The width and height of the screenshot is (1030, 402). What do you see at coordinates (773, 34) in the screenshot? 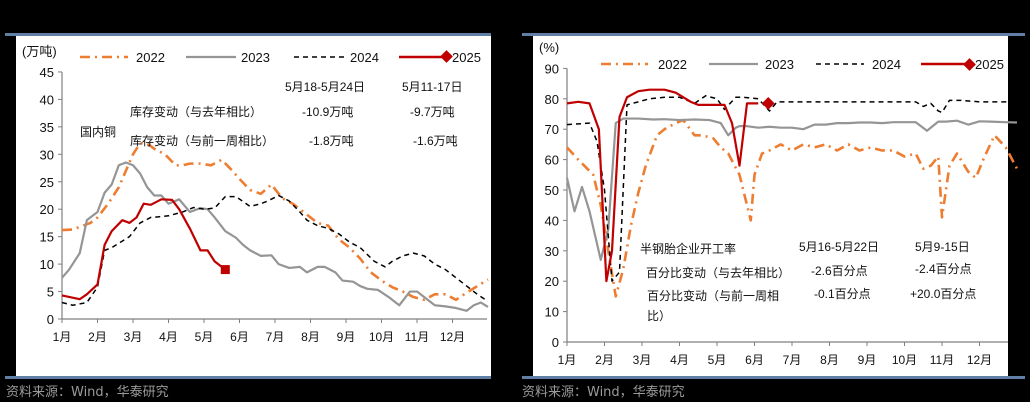
I see `right-top-rule` at bounding box center [773, 34].